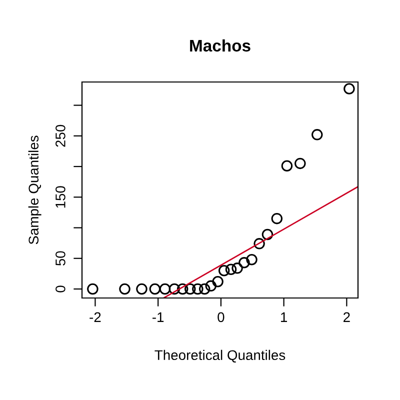 This screenshot has width=400, height=400. Describe the element at coordinates (61, 197) in the screenshot. I see `y-tick-label: 150` at that location.